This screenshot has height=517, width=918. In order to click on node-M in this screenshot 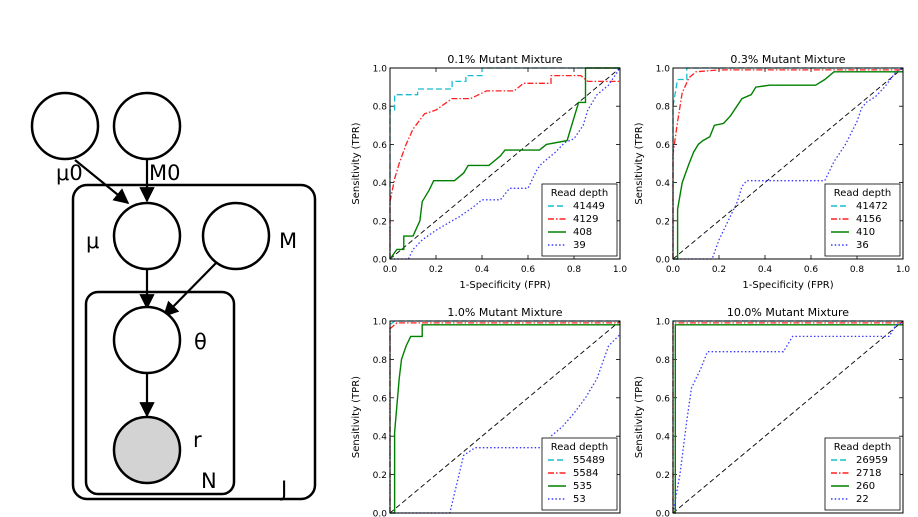, I will do `click(236, 236)`.